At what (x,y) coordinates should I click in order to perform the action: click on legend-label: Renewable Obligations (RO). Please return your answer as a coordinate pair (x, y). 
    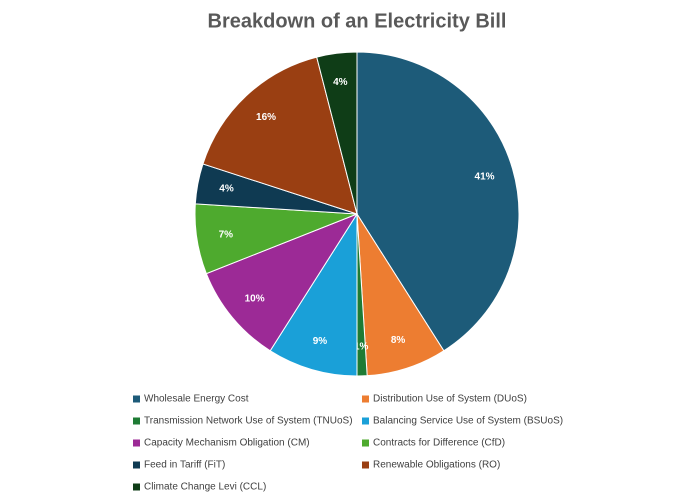
    Looking at the image, I should click on (436, 465).